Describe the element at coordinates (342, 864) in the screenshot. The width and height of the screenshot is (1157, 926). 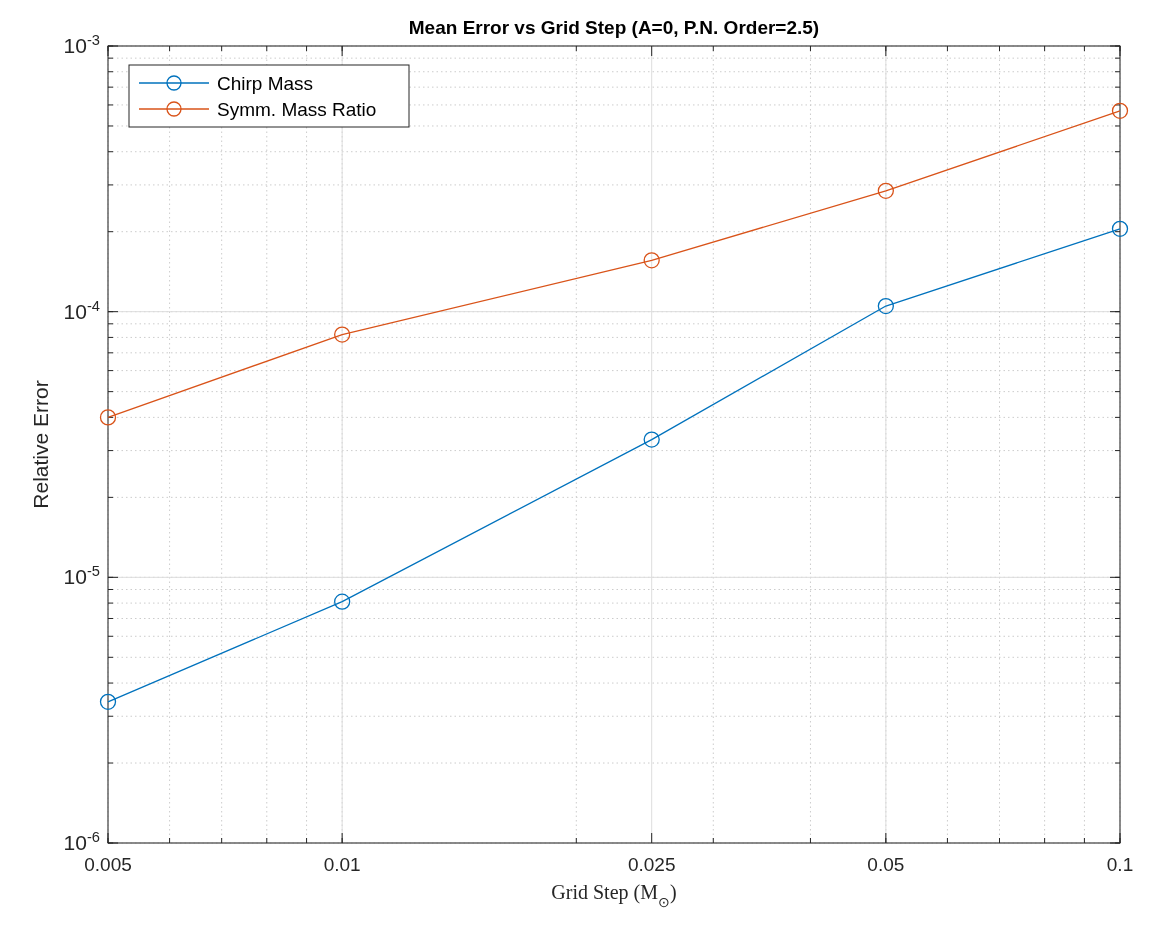
I see `x-tick-label: 0.01` at that location.